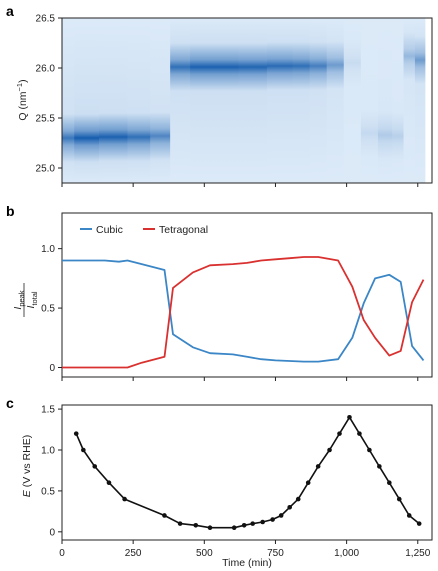  I want to click on panel-a-y-tick-label-25-0: 25.0, so click(46, 169).